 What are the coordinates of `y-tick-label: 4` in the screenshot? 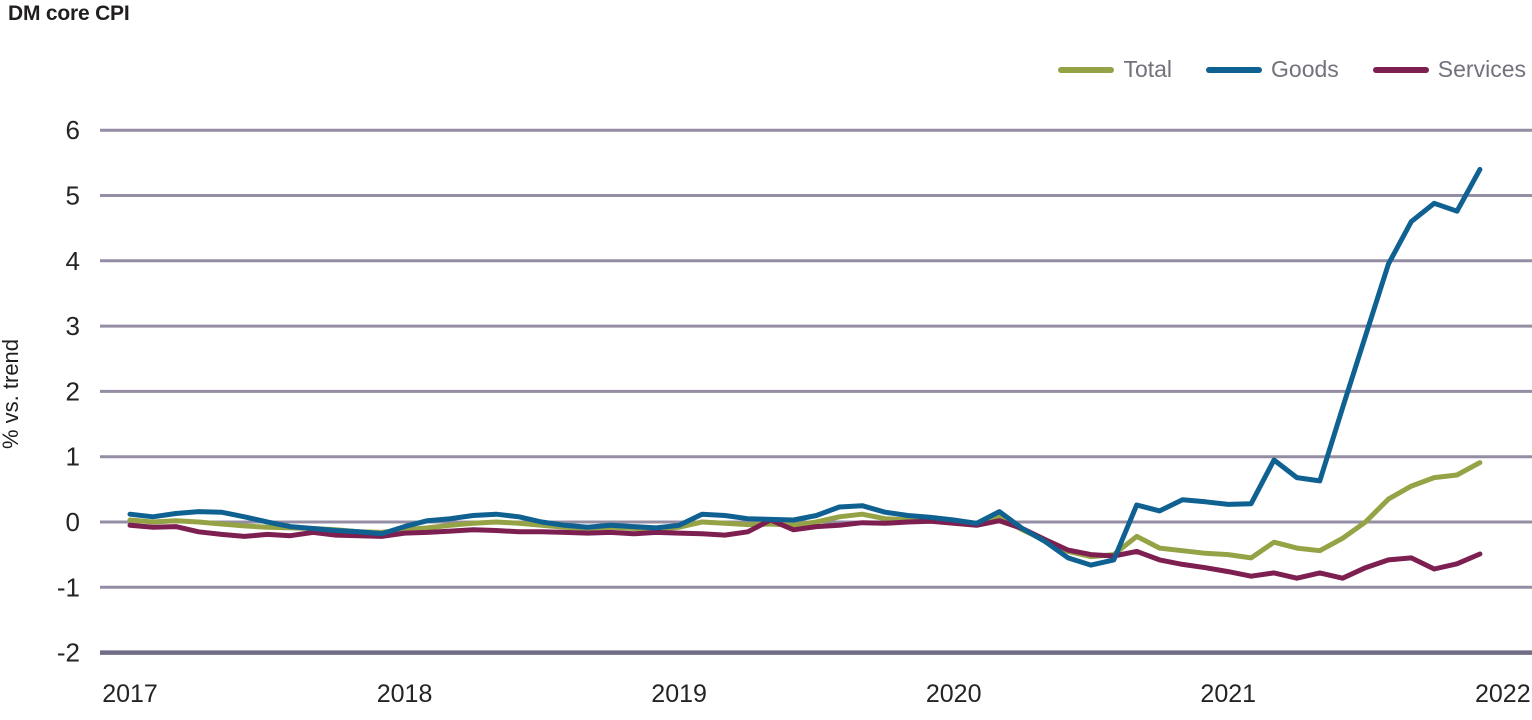 It's located at (73, 261).